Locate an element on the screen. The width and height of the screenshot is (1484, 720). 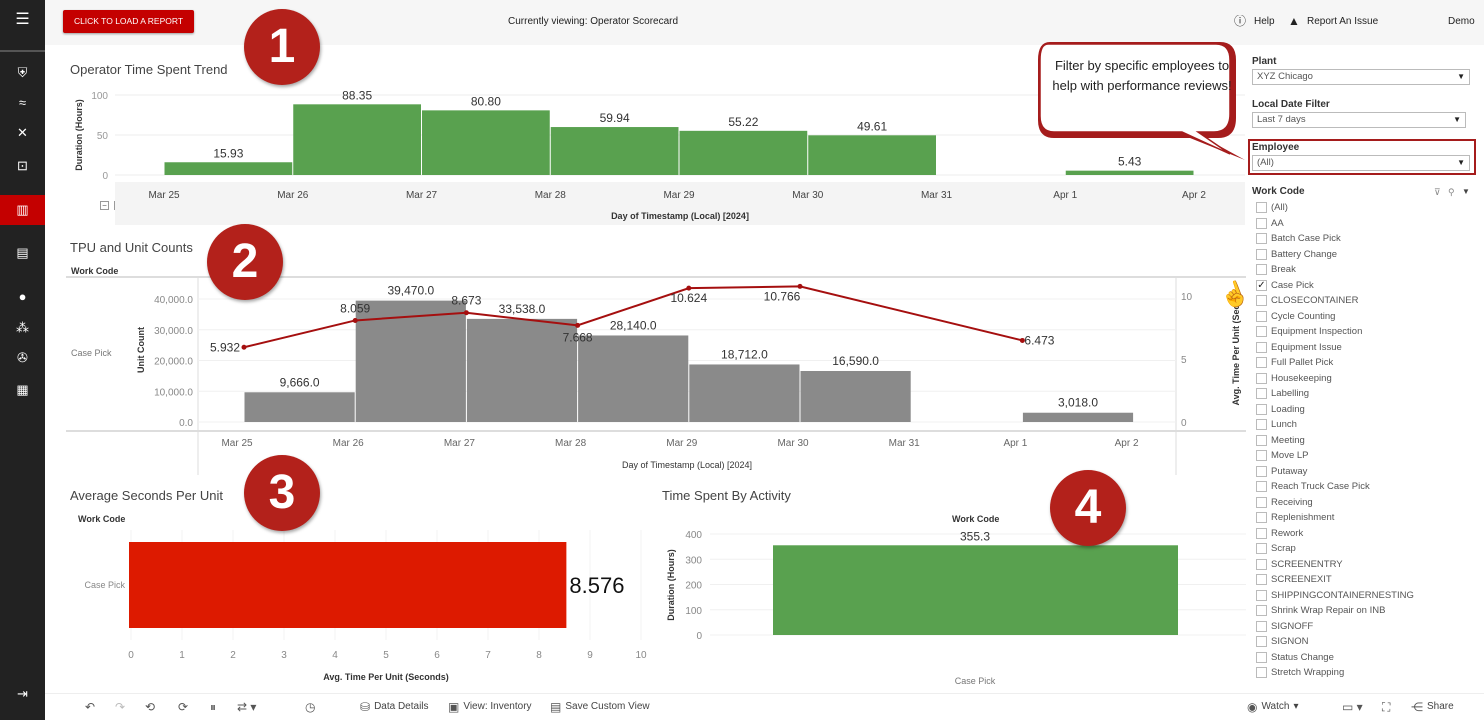
watch-button: ◉ Watch ▾ is located at coordinates (1273, 707).